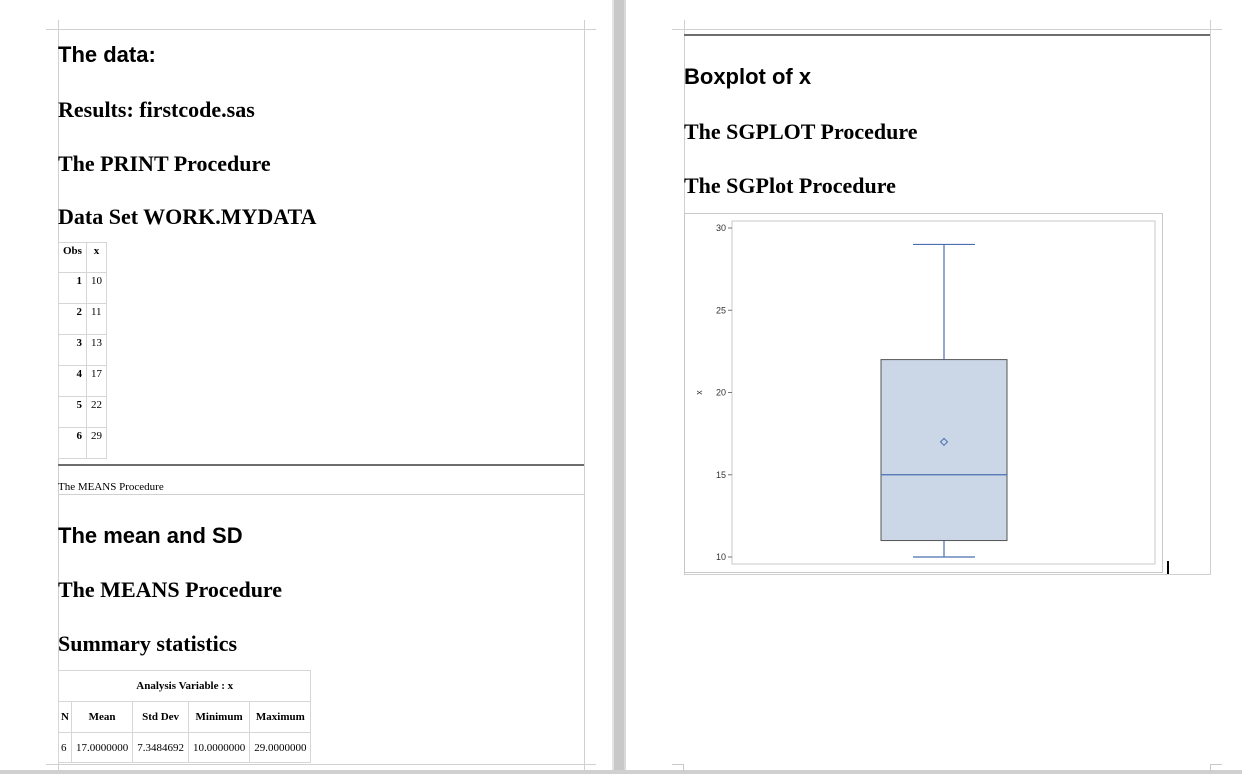 Image resolution: width=1242 pixels, height=774 pixels. I want to click on heading-mean-sd: The mean and SD, so click(150, 535).